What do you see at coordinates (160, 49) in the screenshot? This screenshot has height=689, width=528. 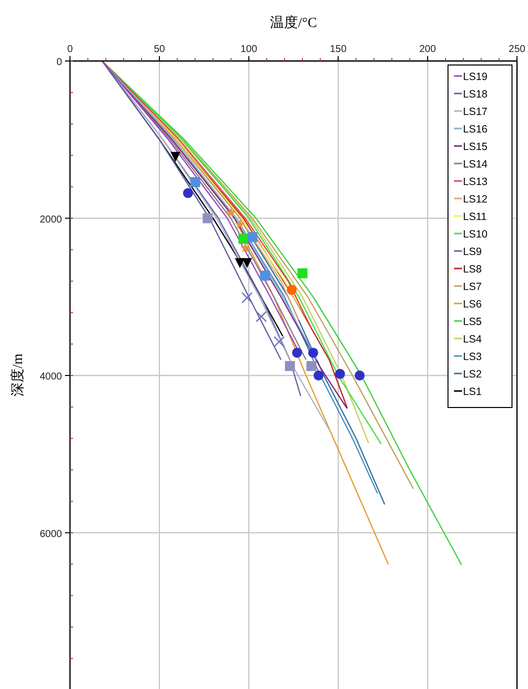 I see `x-tick-label: 50` at bounding box center [160, 49].